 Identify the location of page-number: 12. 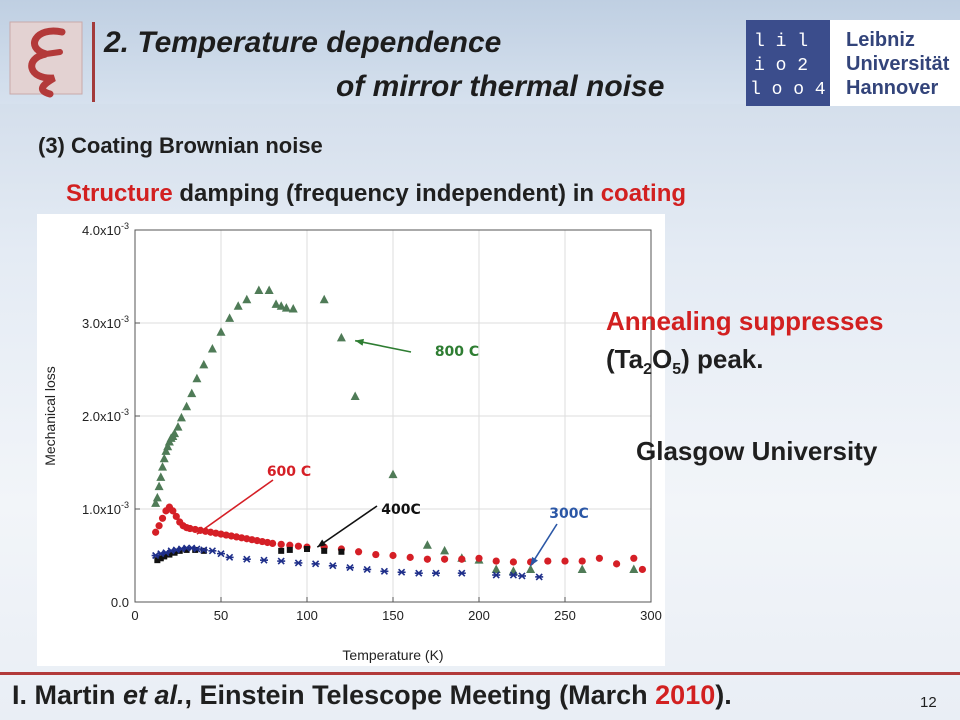
(928, 702).